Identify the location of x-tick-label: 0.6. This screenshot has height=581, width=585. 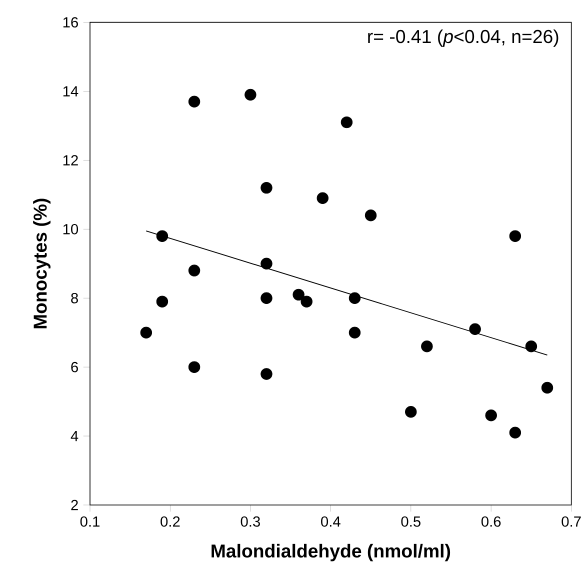
(491, 521).